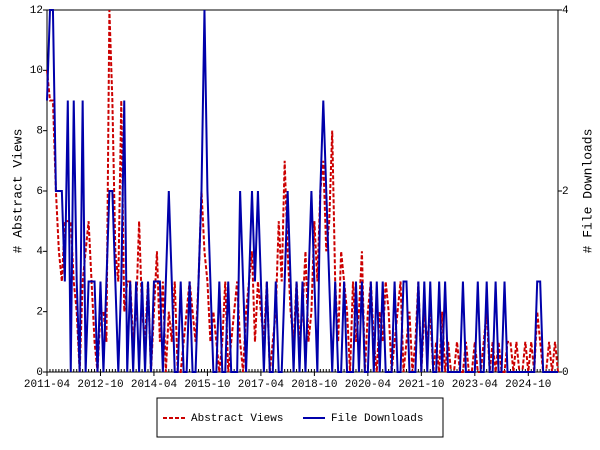 This screenshot has width=600, height=450. What do you see at coordinates (528, 385) in the screenshot?
I see `x-tick-label: 2024-10` at bounding box center [528, 385].